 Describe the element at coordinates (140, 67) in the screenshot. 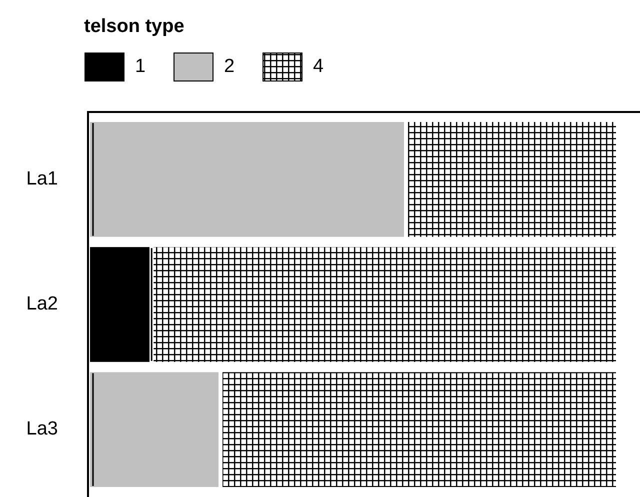

I see `legend-label: 1` at that location.